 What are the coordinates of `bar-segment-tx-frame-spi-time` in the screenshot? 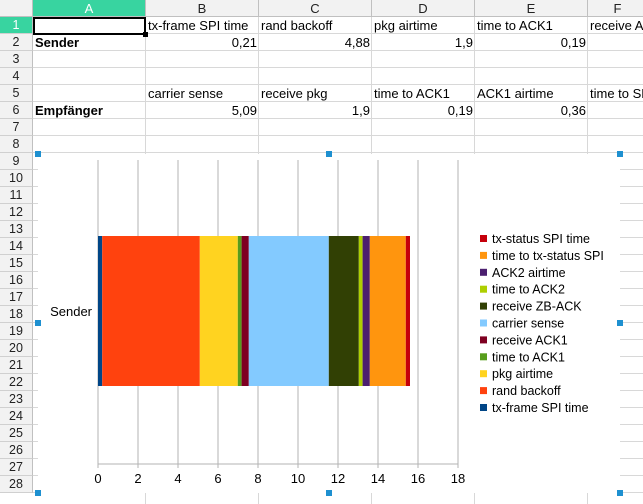 It's located at (100, 311).